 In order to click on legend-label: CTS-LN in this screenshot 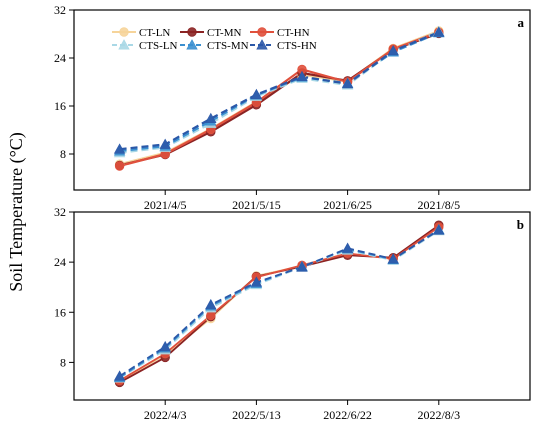, I will do `click(158, 46)`.